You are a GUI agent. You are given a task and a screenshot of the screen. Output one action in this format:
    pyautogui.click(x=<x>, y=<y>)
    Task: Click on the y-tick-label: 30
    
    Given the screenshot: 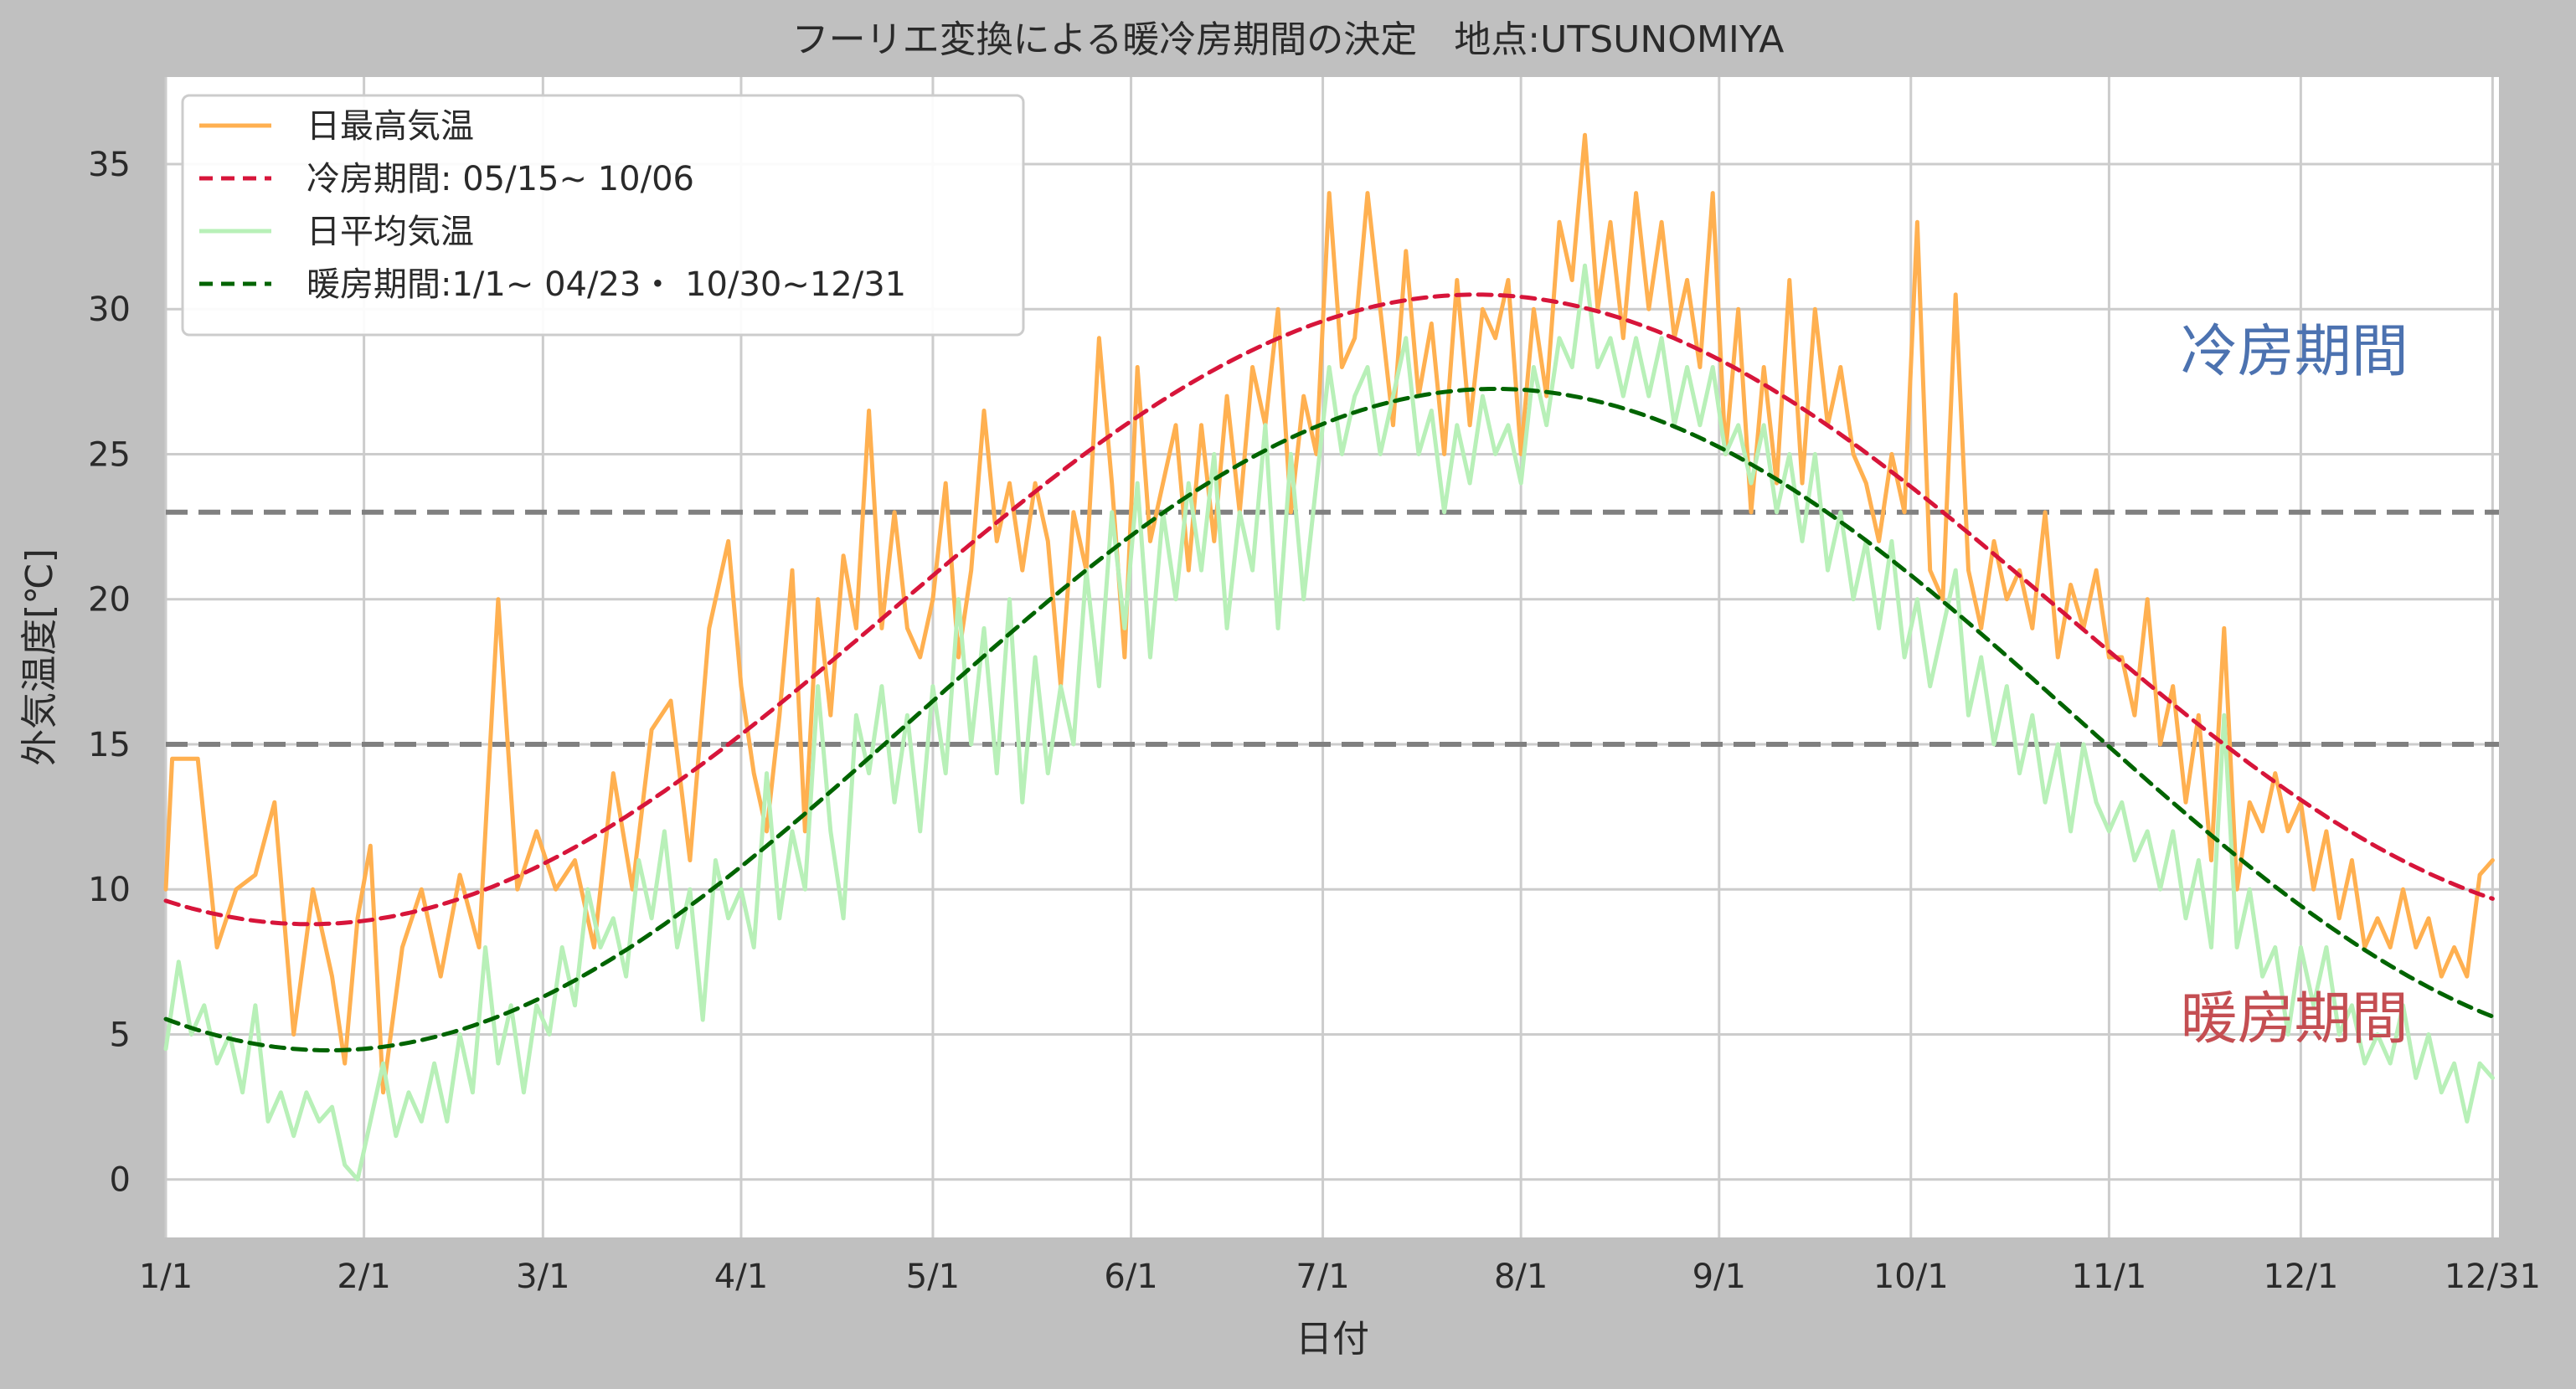 What is the action you would take?
    pyautogui.click(x=109, y=310)
    